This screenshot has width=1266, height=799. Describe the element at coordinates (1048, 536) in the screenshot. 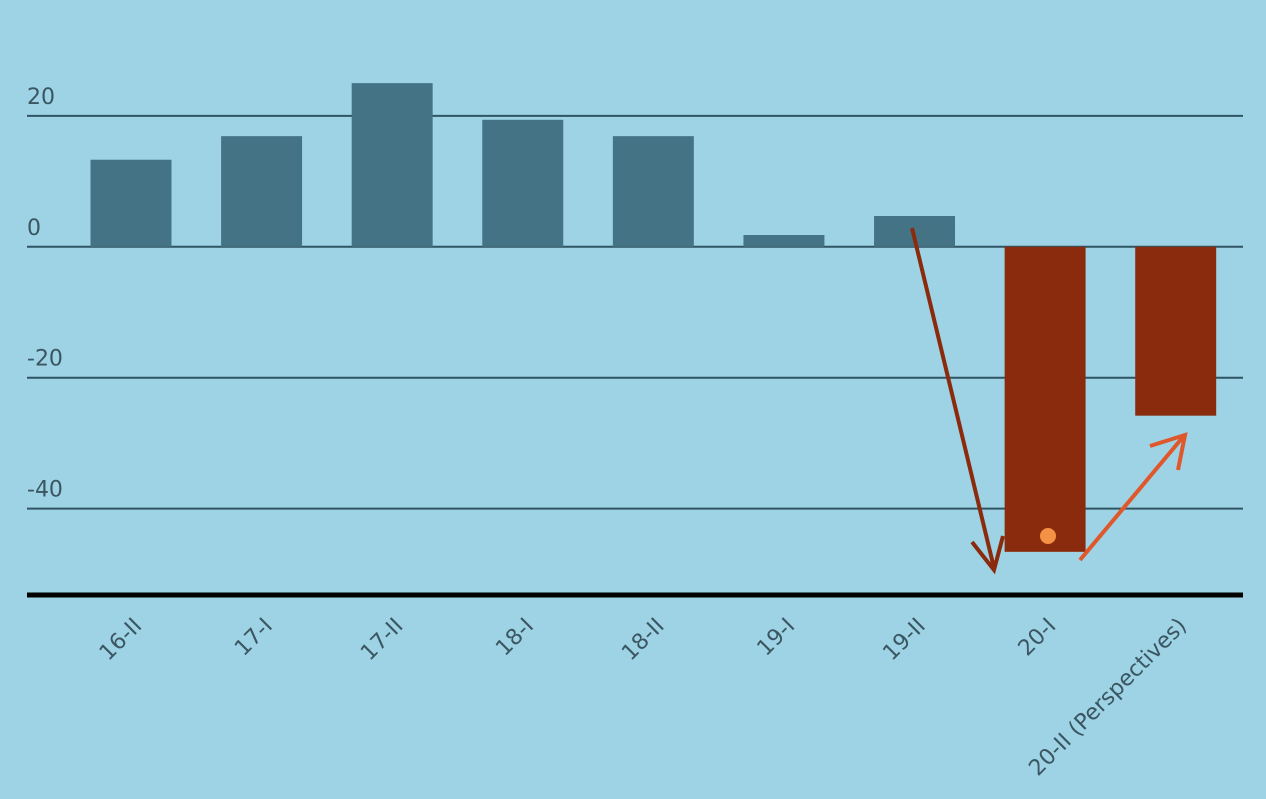

I see `marker-dot` at that location.